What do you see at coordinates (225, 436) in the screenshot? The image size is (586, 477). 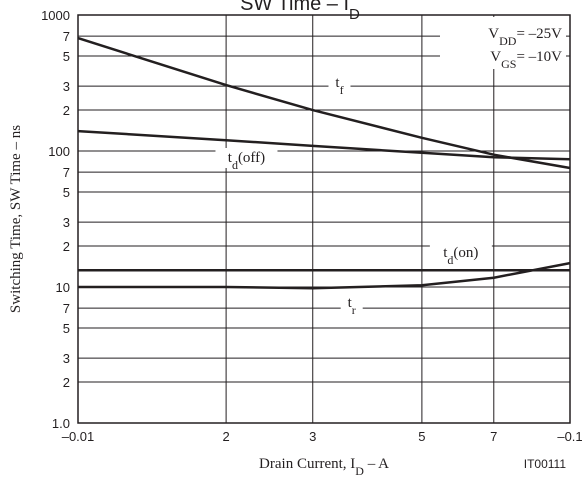 I see `x-tick-label: 2` at bounding box center [225, 436].